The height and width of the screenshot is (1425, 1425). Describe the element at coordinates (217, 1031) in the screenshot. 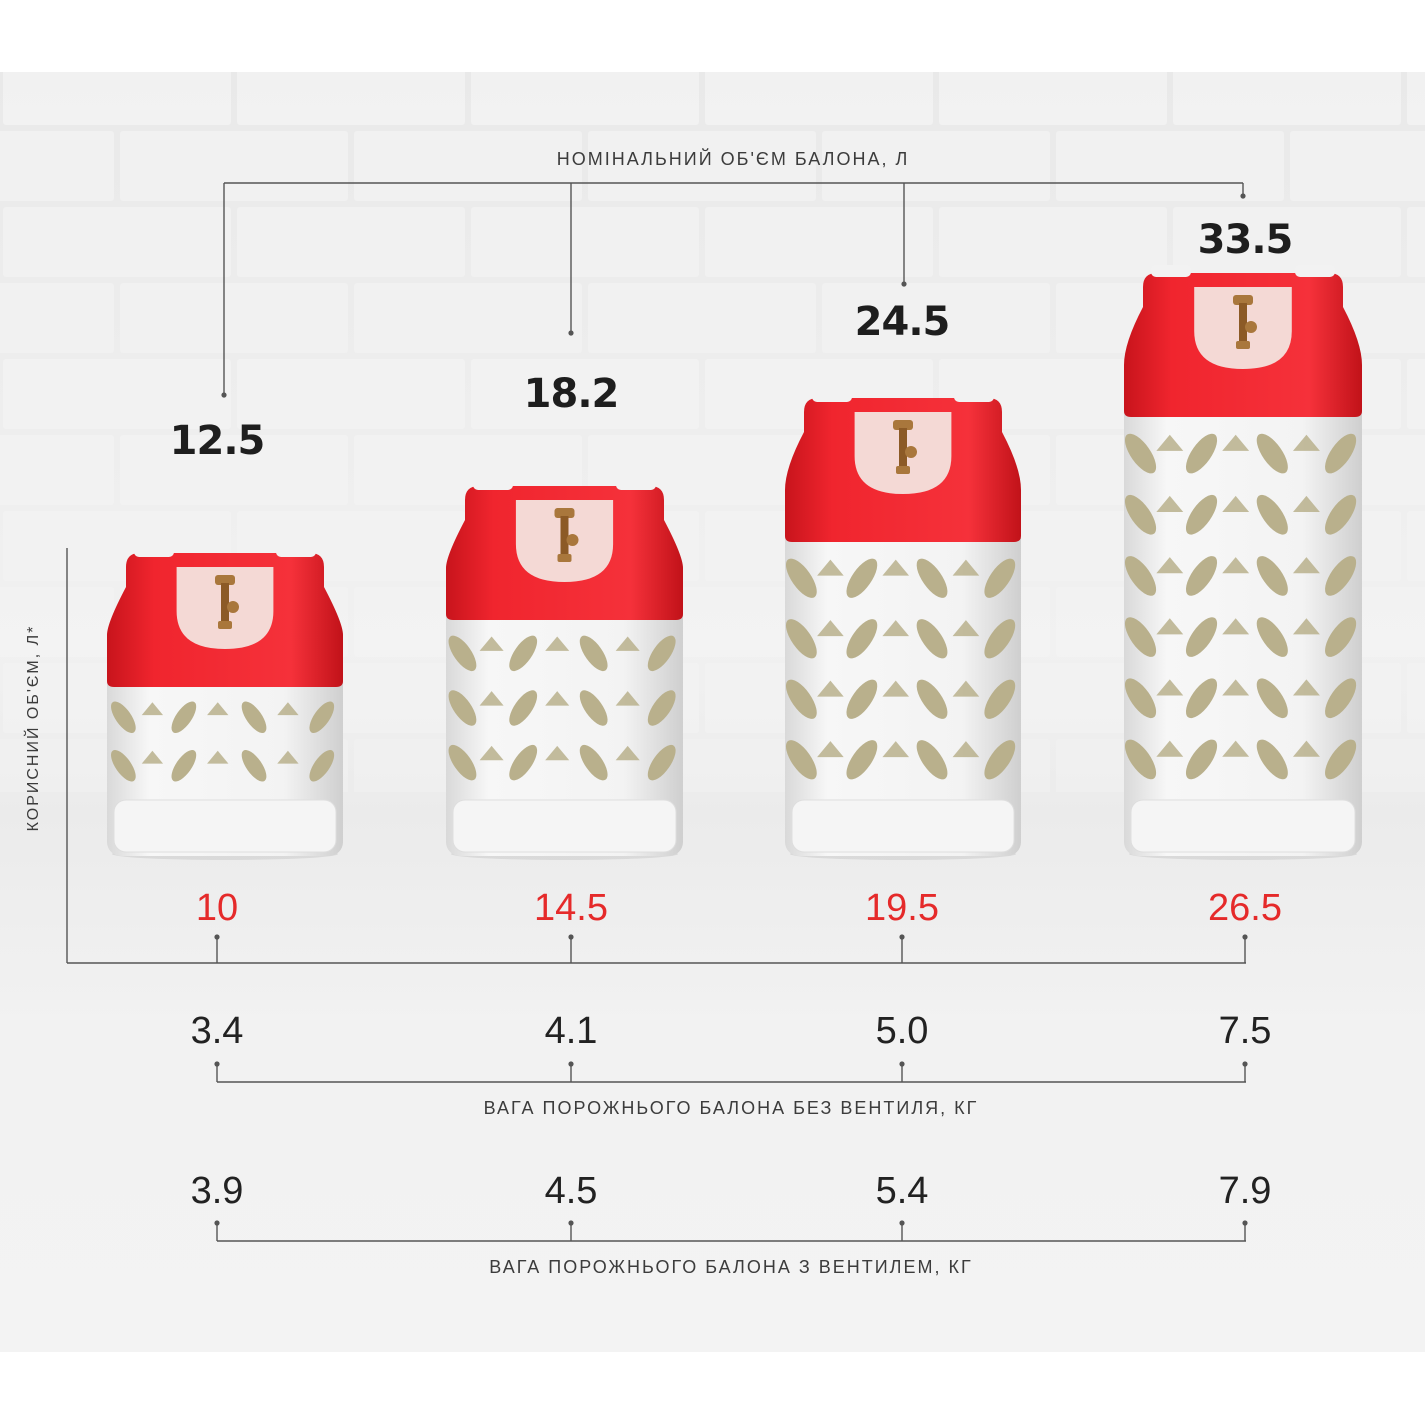

I see `weight-no-valve-value: 3.4` at that location.